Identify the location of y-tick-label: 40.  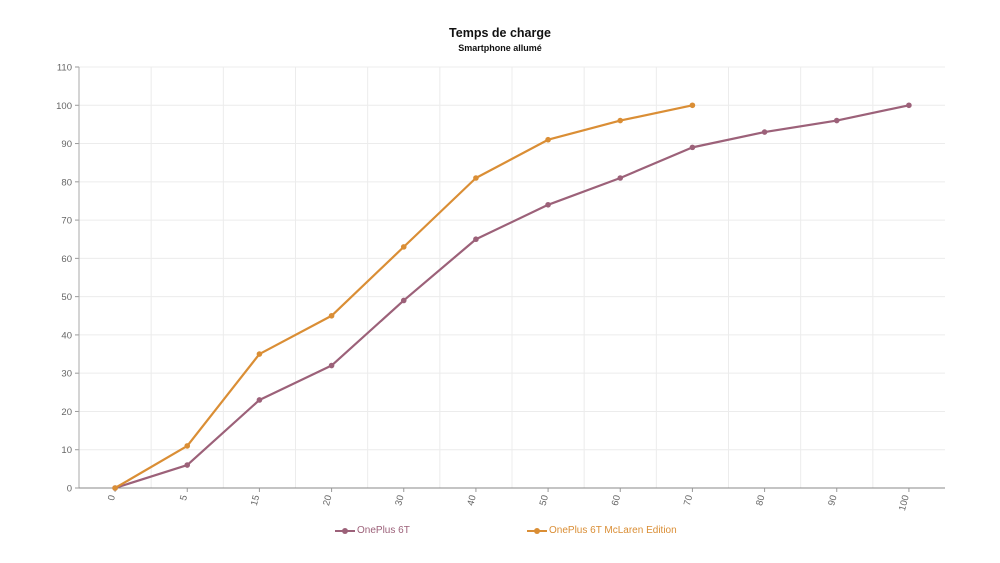
(66, 335).